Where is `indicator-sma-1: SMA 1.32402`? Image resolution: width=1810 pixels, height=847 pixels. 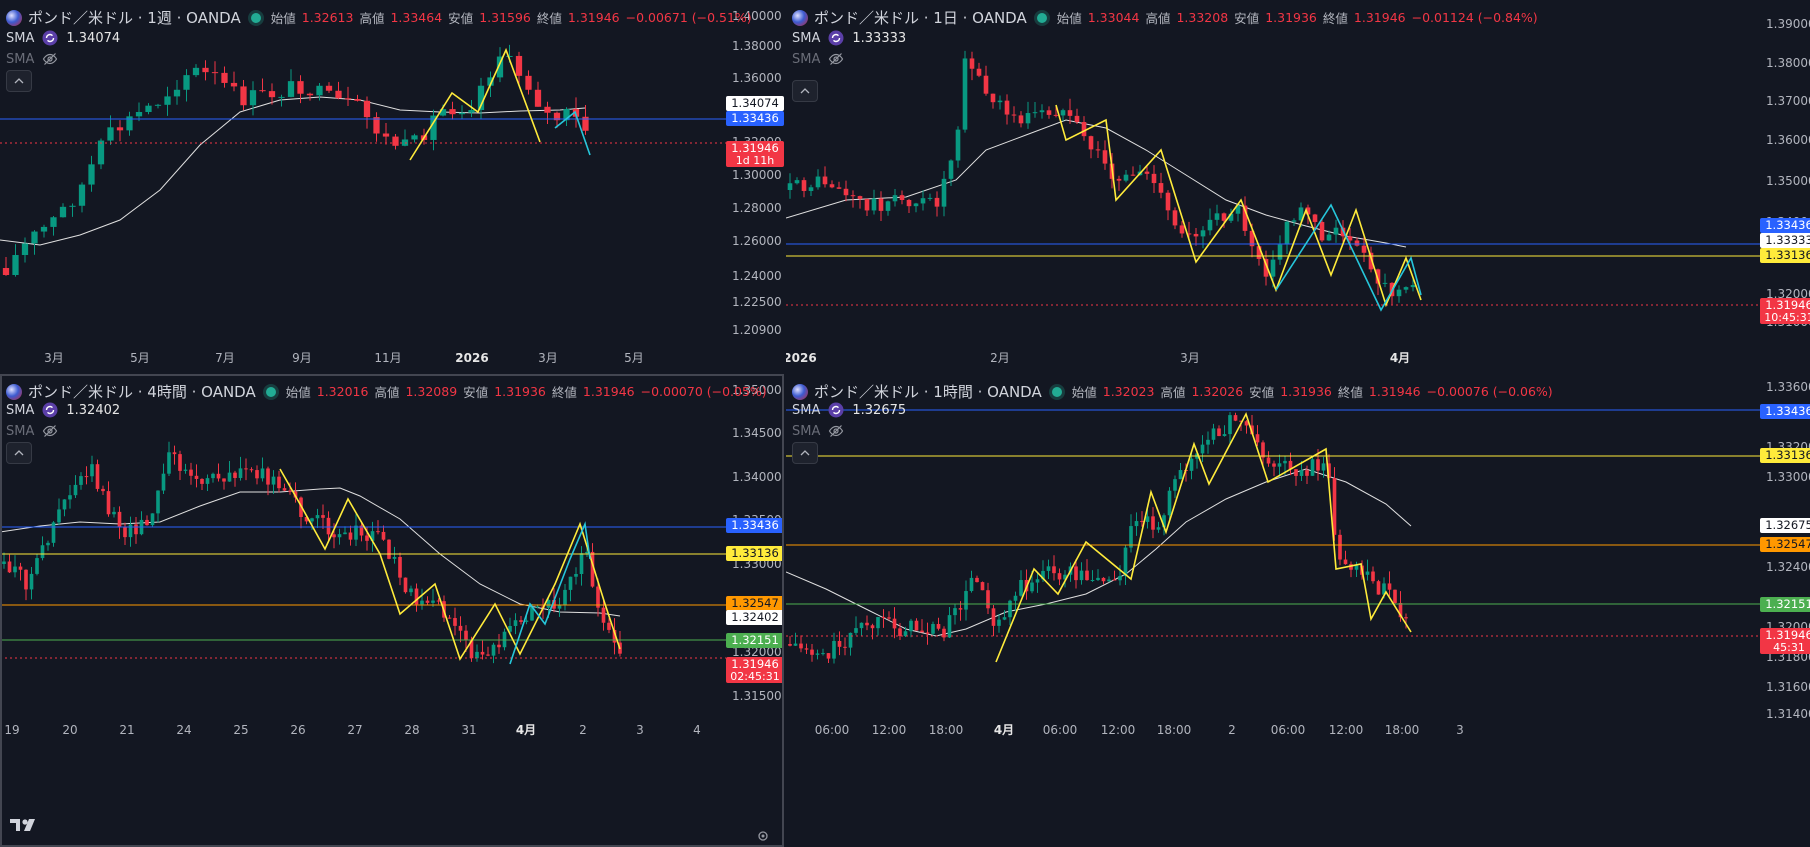
indicator-sma-1: SMA 1.32402 is located at coordinates (63, 410).